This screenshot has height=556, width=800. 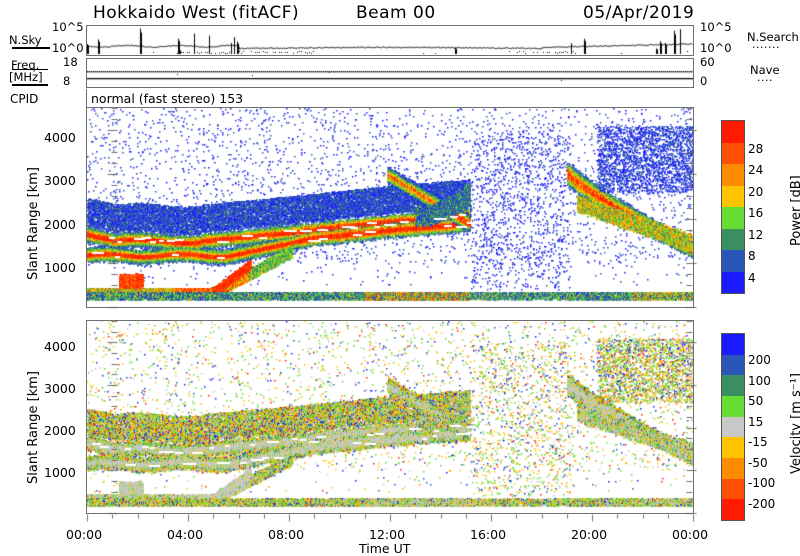 I want to click on power-colorbar-title: Power [dB], so click(x=794, y=210).